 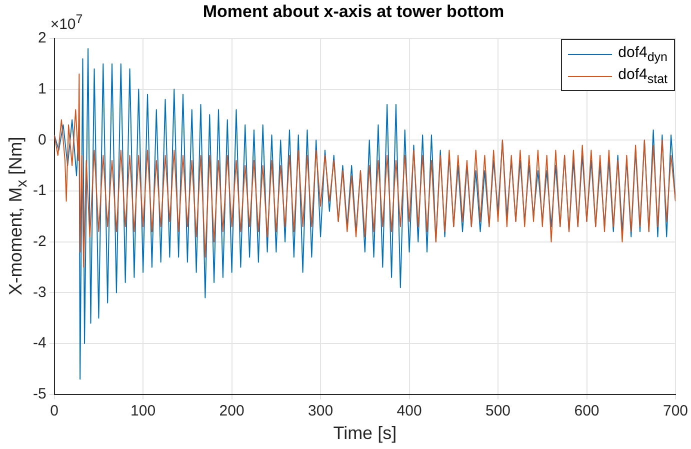 I want to click on x-tick-label: 100, so click(x=143, y=411).